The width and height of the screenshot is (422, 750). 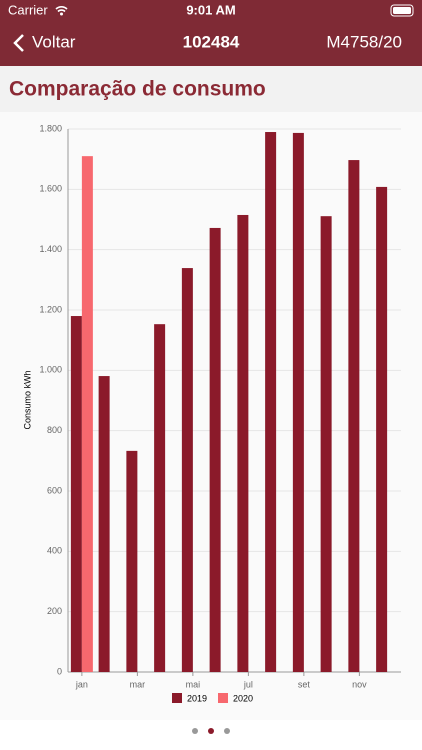 I want to click on x-tick-label: nov, so click(x=359, y=684).